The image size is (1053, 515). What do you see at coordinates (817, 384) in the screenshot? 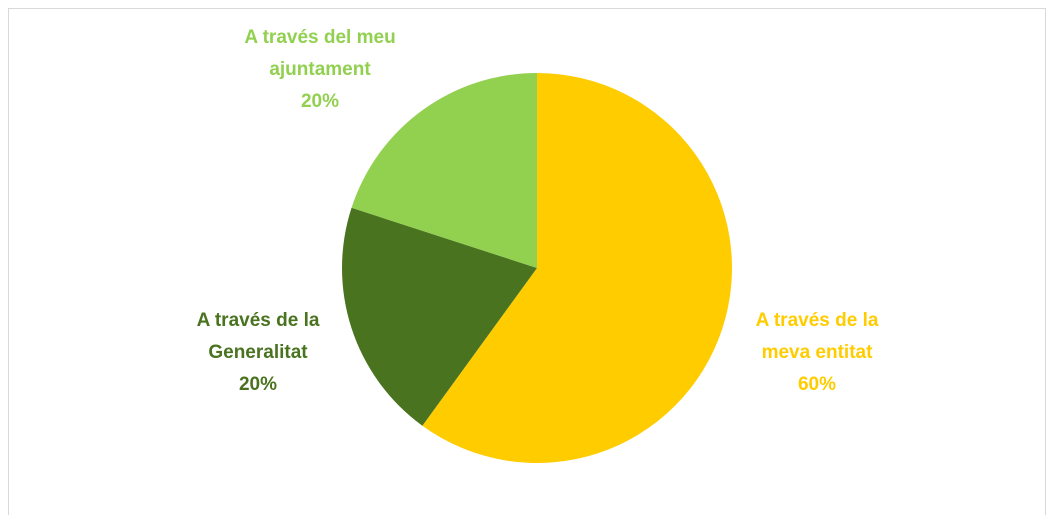
I see `value-label: 60%` at bounding box center [817, 384].